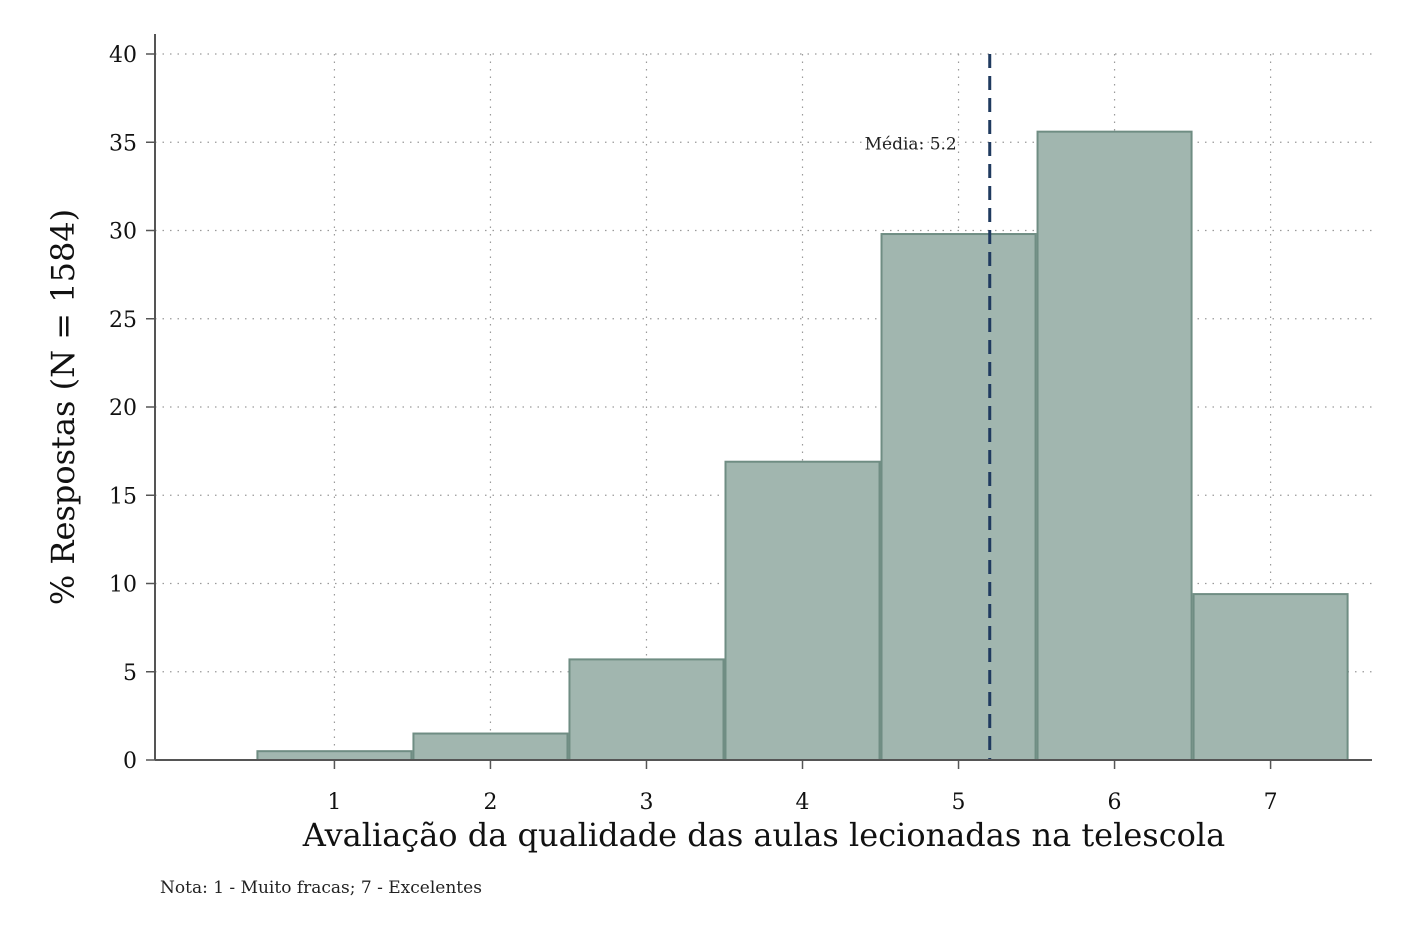 Image resolution: width=1407 pixels, height=938 pixels. Describe the element at coordinates (321, 888) in the screenshot. I see `footnote: Nota: 1 - Muito fracas; 7 - Excelentes` at that location.